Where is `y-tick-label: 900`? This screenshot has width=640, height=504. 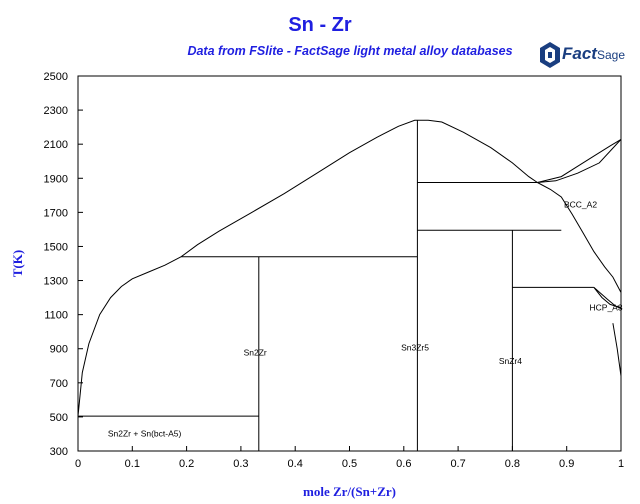 y-tick-label: 900 is located at coordinates (59, 350).